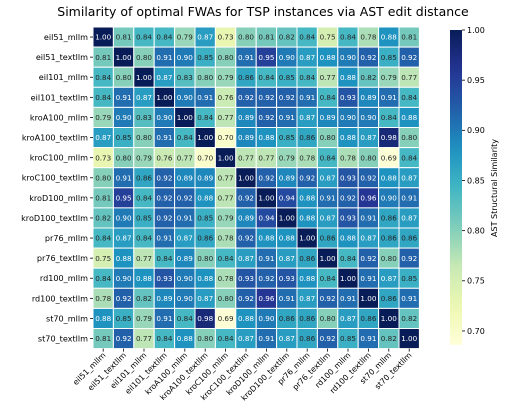 The image size is (523, 419). What do you see at coordinates (389, 57) in the screenshot?
I see `cell-value-label: 0.85` at bounding box center [389, 57].